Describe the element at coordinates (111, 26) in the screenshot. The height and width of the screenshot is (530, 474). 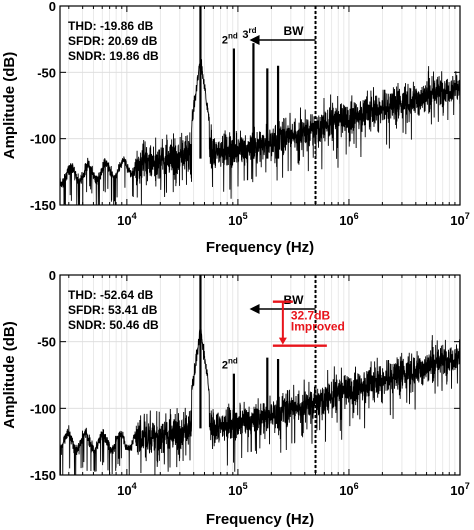
I see `metric-text: THD: -19.86 dB` at that location.